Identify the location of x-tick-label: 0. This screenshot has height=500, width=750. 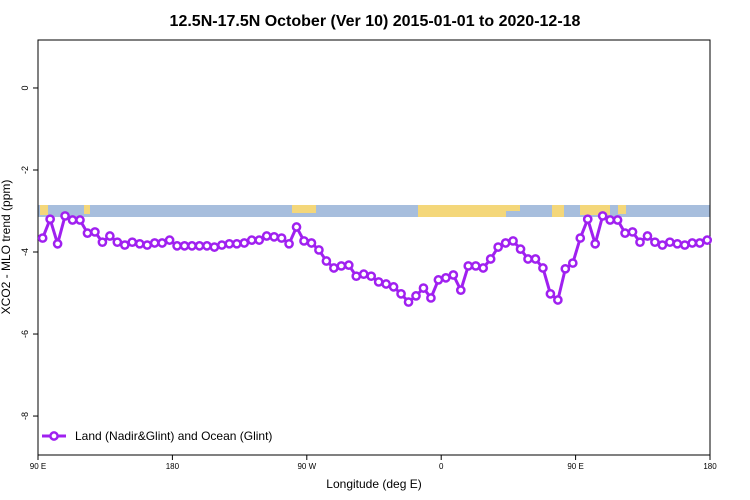
(441, 466).